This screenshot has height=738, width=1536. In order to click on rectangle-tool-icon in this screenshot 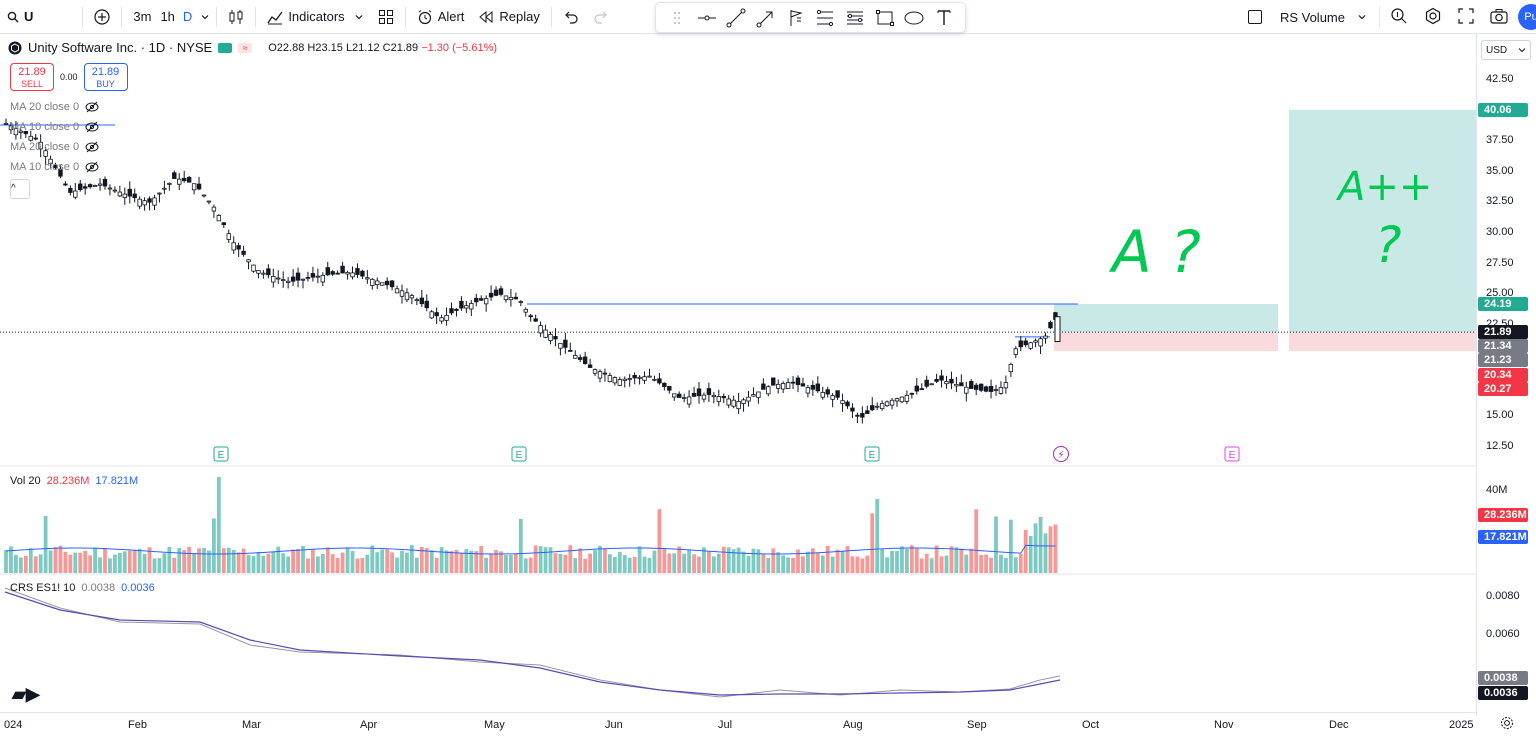, I will do `click(885, 18)`.